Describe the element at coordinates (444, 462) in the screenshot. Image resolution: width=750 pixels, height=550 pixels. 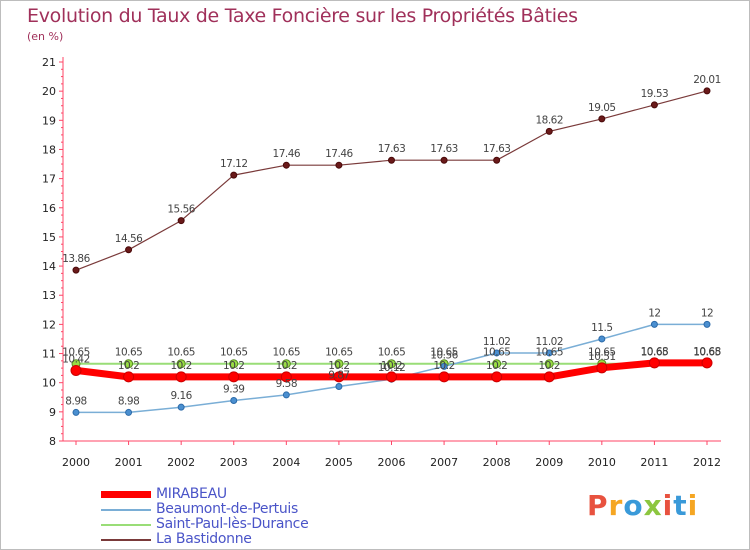
I see `x-tick-label: 2007` at that location.